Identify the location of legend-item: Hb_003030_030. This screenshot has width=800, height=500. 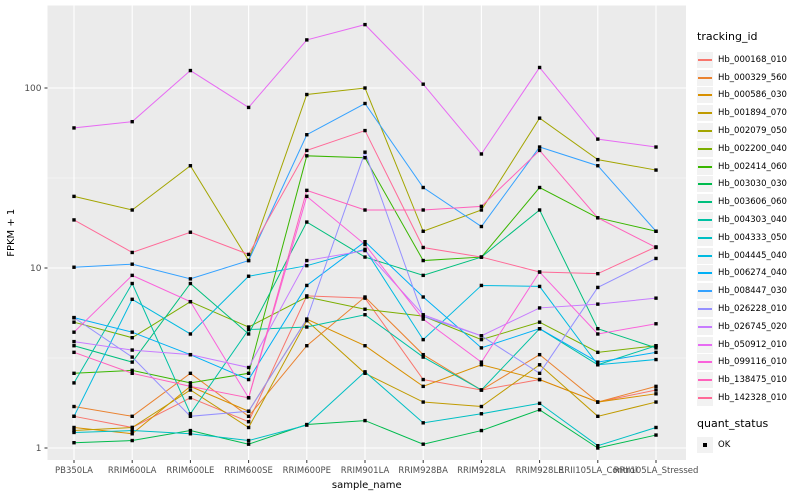
(748, 185).